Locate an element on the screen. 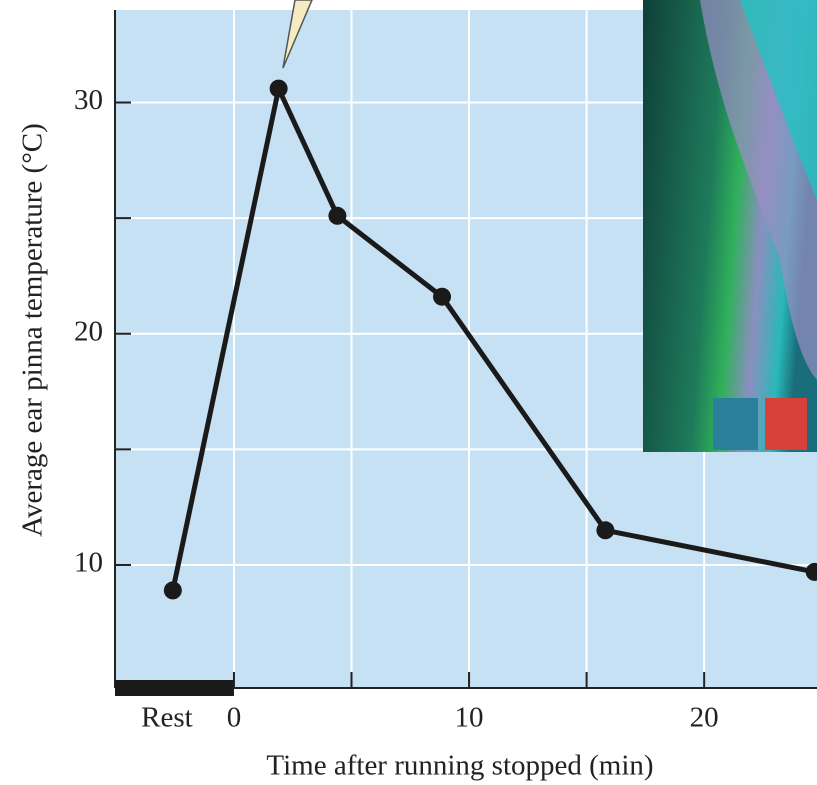 This screenshot has width=817, height=785. x-tick-label: 20 is located at coordinates (704, 718).